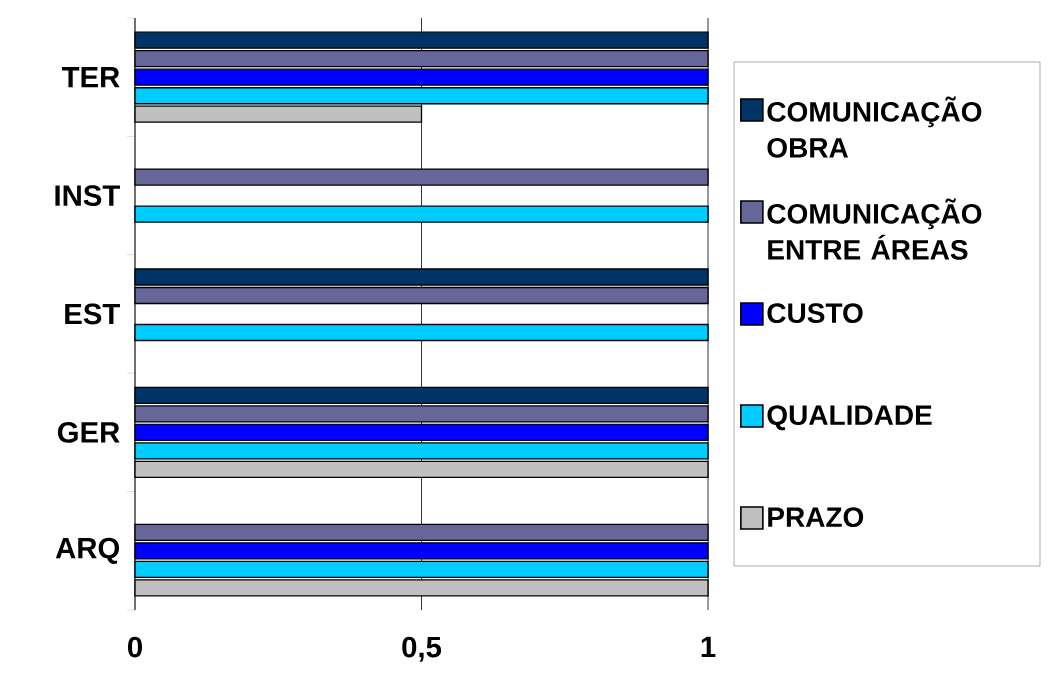 This screenshot has height=688, width=1062. What do you see at coordinates (816, 517) in the screenshot?
I see `legend-label: PRAZO` at bounding box center [816, 517].